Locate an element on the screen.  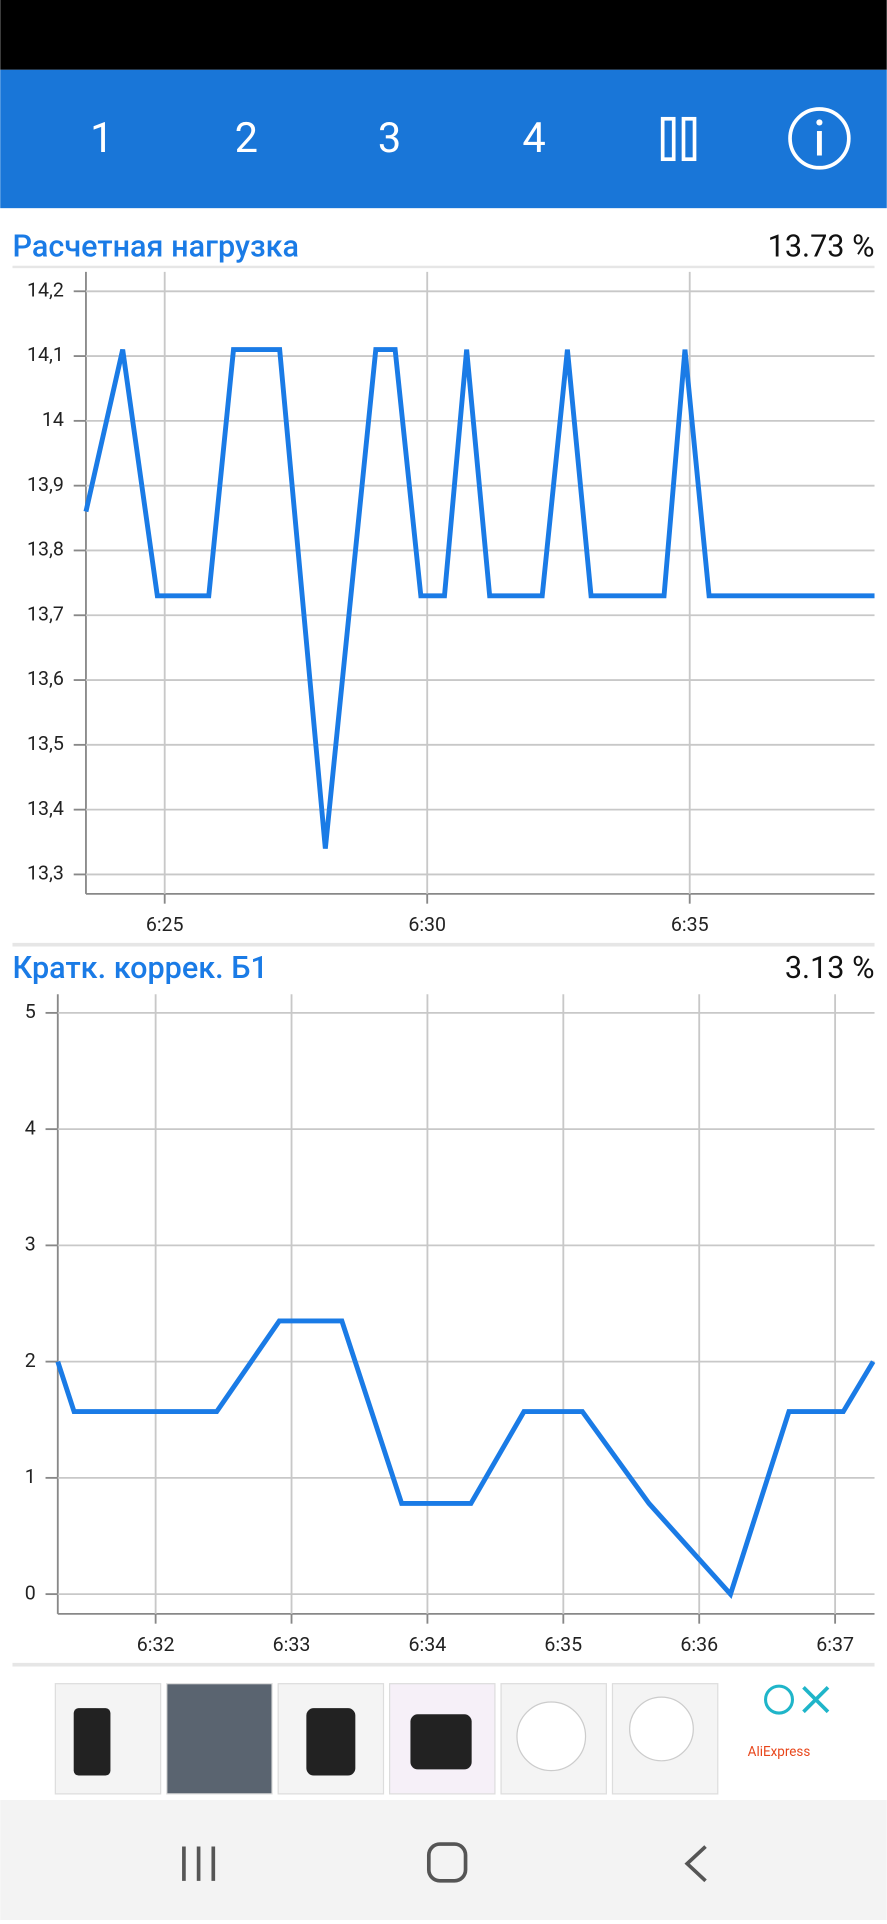
pause-button is located at coordinates (678, 139).